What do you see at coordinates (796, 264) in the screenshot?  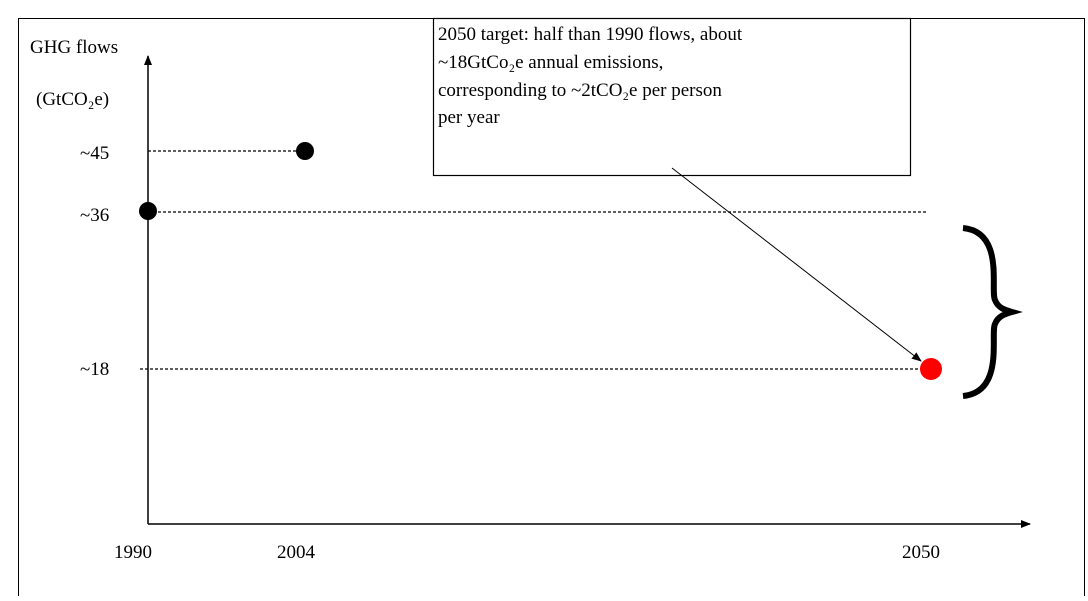 I see `annotation-arrow` at bounding box center [796, 264].